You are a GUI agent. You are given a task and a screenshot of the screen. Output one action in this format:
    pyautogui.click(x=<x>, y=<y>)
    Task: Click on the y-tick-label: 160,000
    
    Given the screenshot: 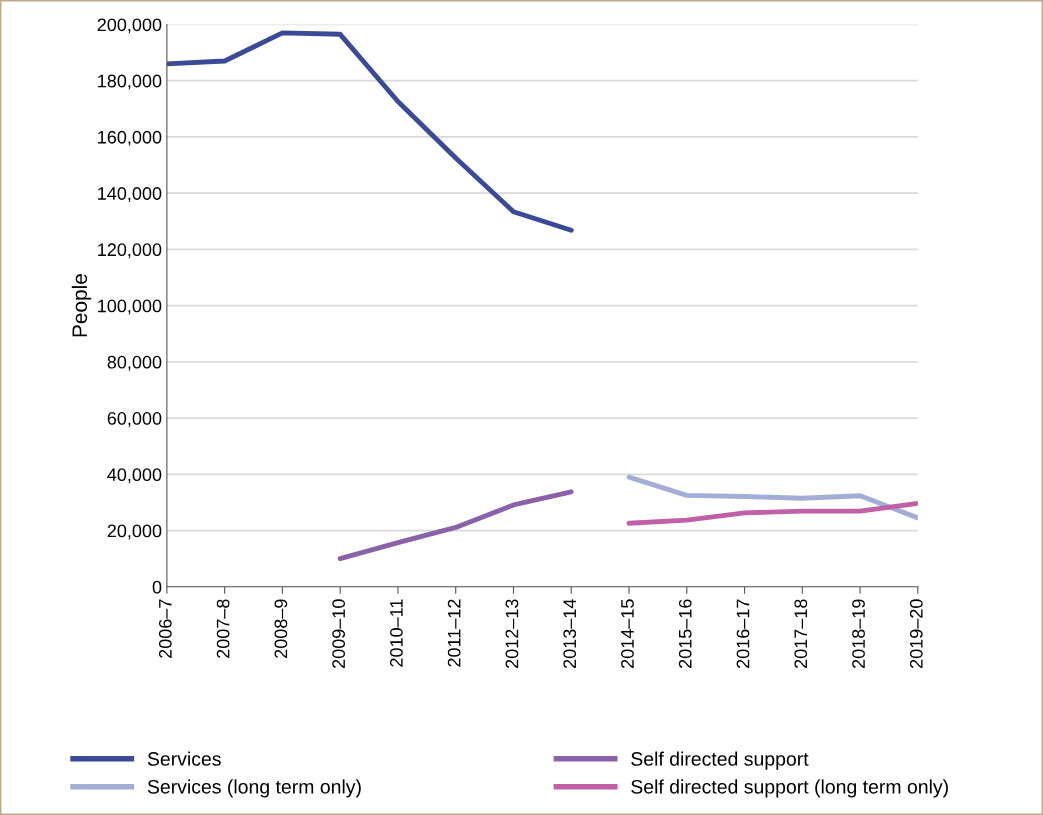 What is the action you would take?
    pyautogui.click(x=130, y=138)
    